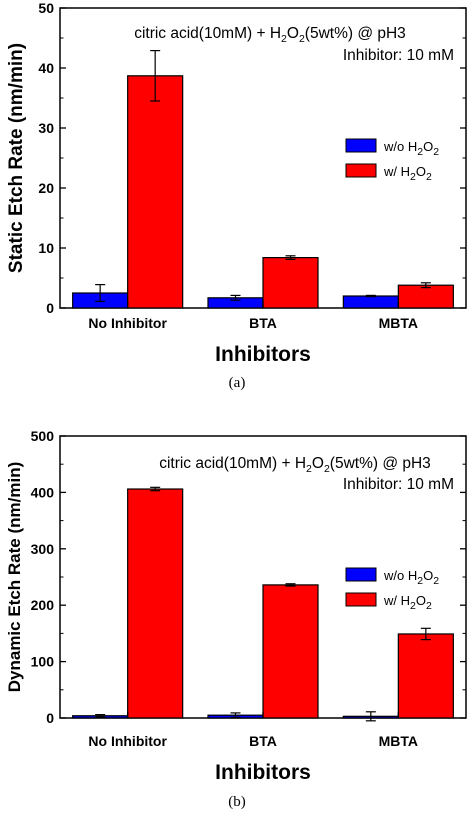  Describe the element at coordinates (43, 605) in the screenshot. I see `y-tick-label: 200` at that location.